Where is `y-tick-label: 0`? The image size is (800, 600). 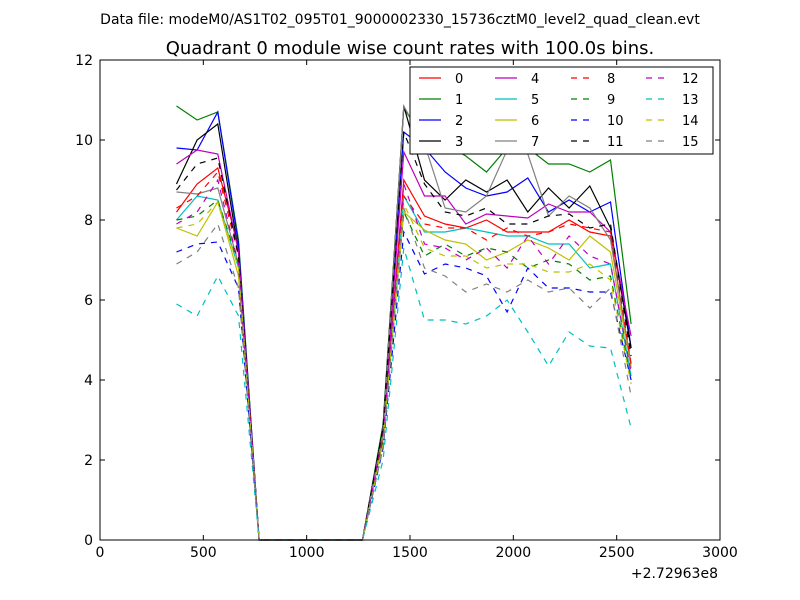
y-tick-label: 0 is located at coordinates (88, 541).